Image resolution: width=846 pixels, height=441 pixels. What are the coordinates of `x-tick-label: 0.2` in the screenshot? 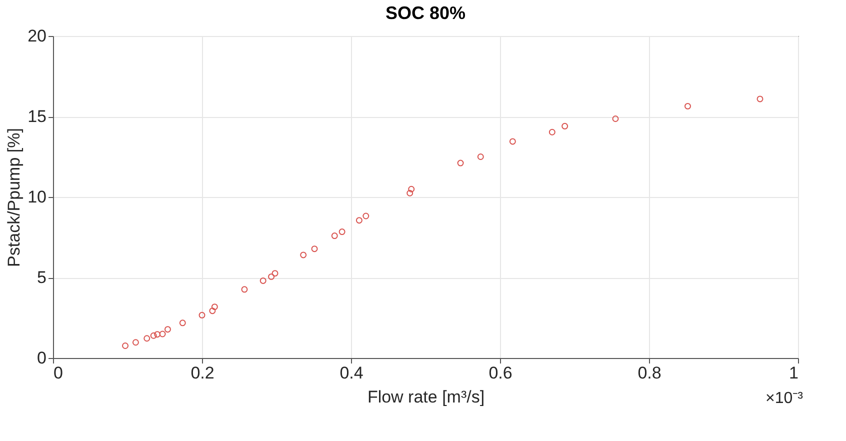 It's located at (202, 373).